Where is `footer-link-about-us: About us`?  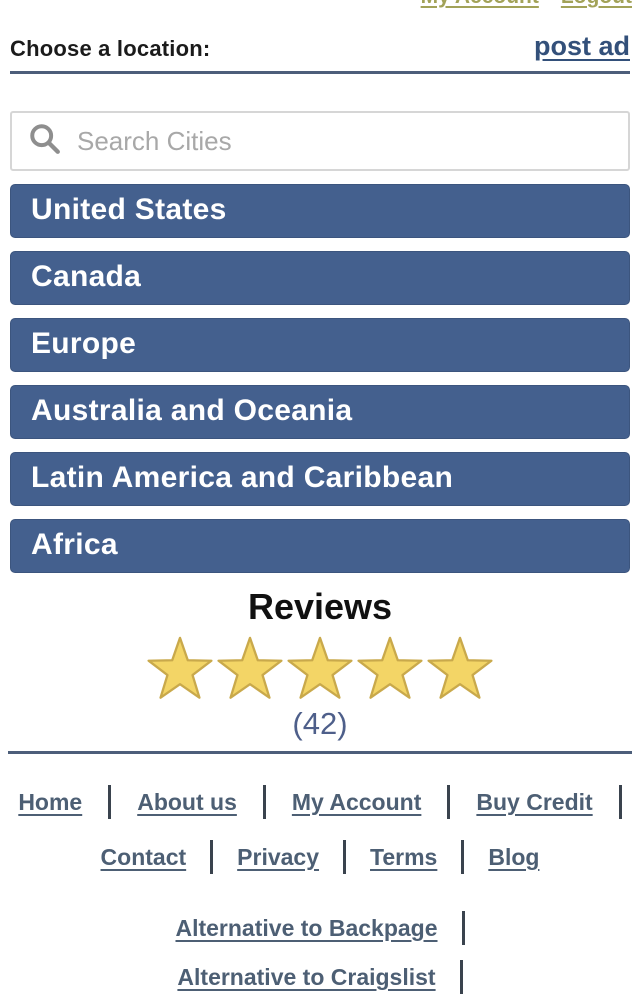 footer-link-about-us: About us is located at coordinates (187, 801).